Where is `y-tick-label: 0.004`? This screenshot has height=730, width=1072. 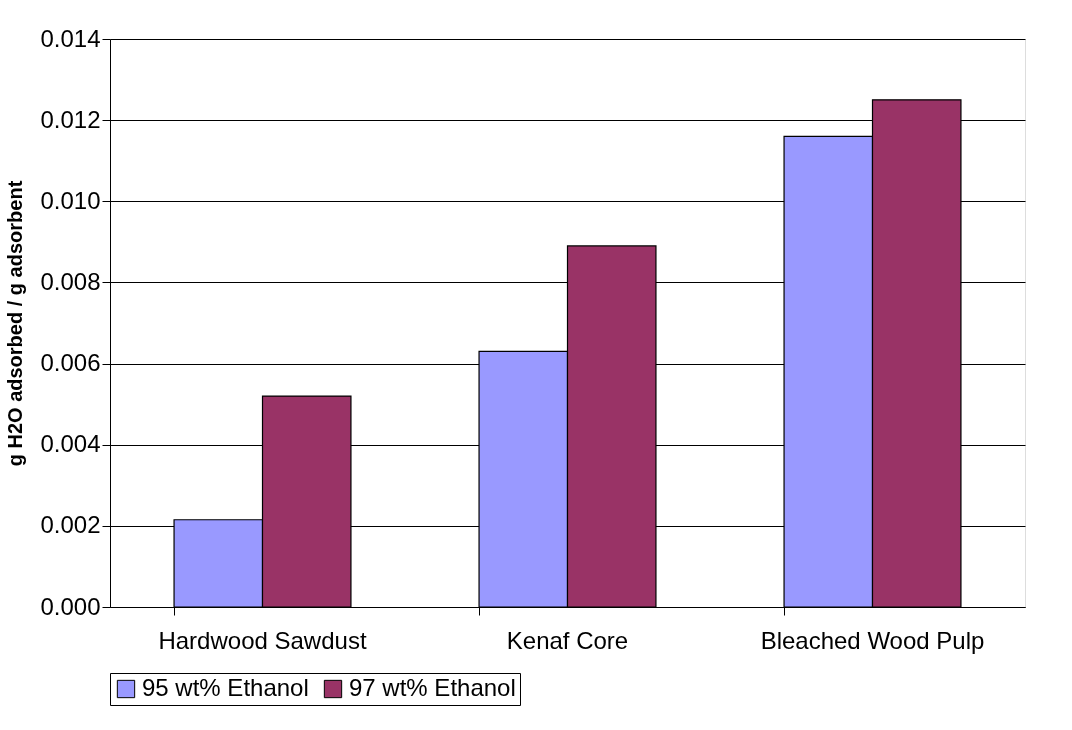
y-tick-label: 0.004 is located at coordinates (70, 444).